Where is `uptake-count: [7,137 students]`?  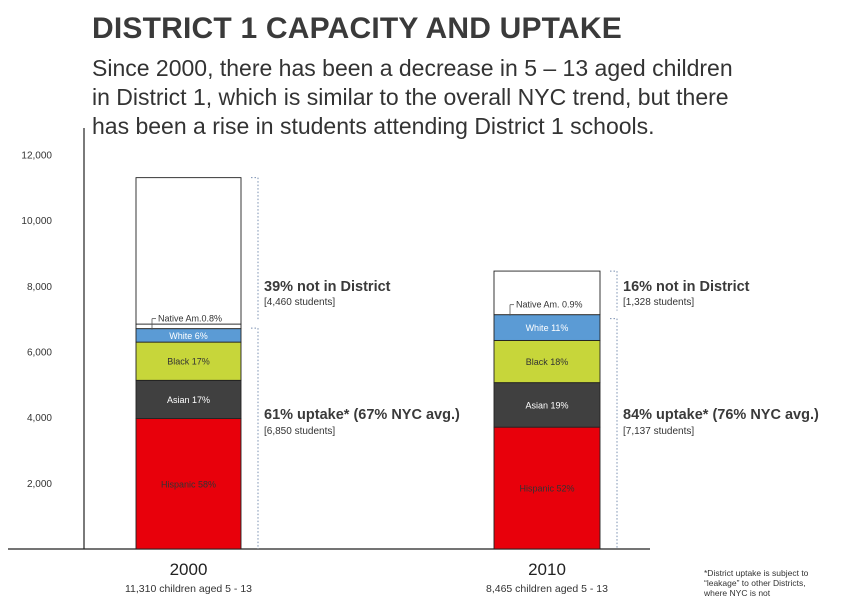 uptake-count: [7,137 students] is located at coordinates (658, 431).